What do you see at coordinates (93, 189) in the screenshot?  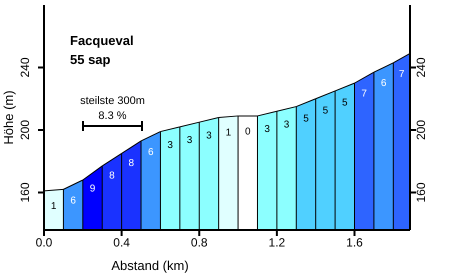 I see `annotation: 9` at bounding box center [93, 189].